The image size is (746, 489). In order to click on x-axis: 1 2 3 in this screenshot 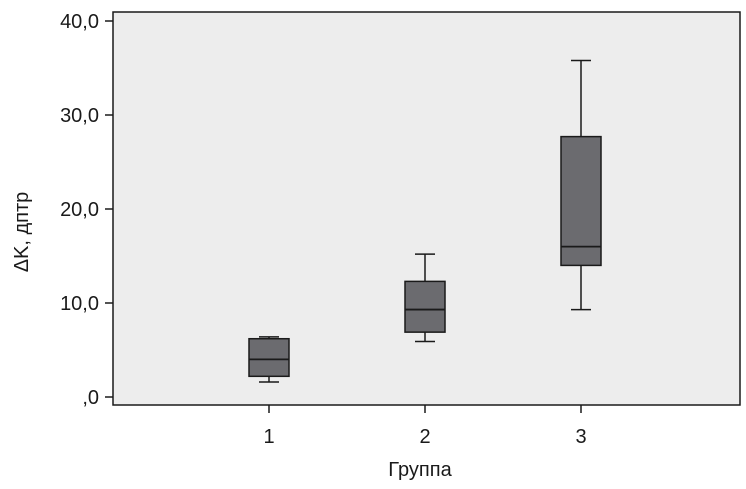, I will do `click(425, 426)`.